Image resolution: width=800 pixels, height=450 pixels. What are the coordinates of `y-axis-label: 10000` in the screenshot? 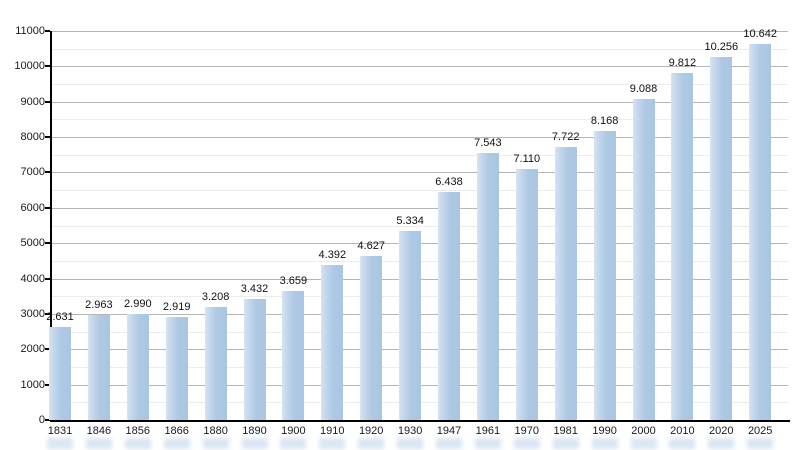 It's located at (29, 66).